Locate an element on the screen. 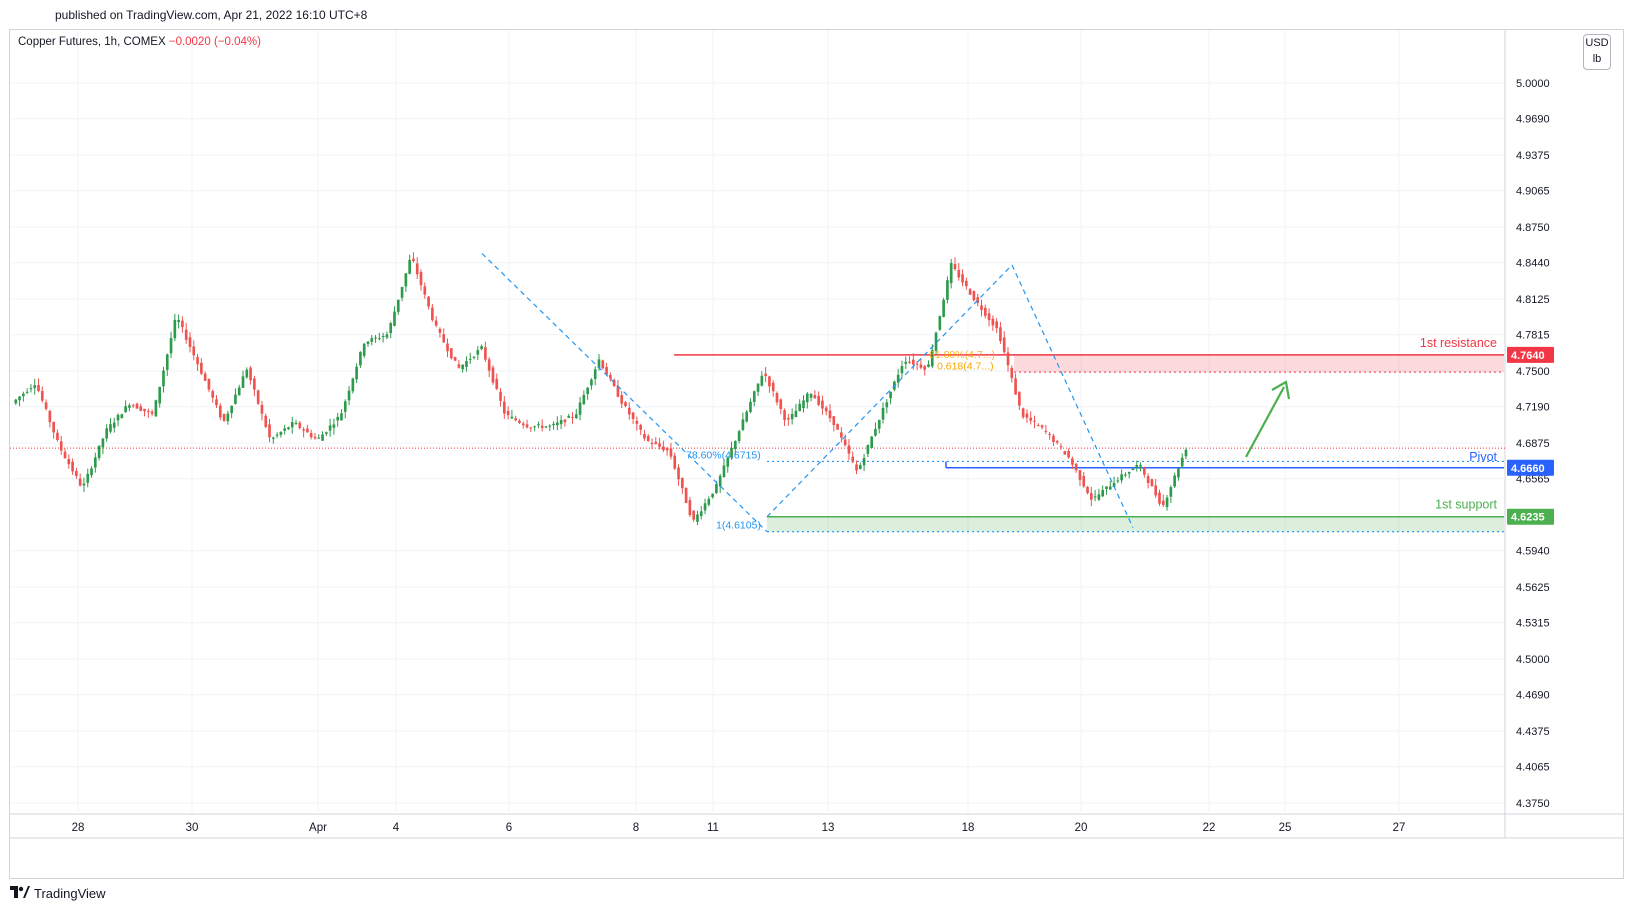  x-tick-label: 30 is located at coordinates (192, 828).